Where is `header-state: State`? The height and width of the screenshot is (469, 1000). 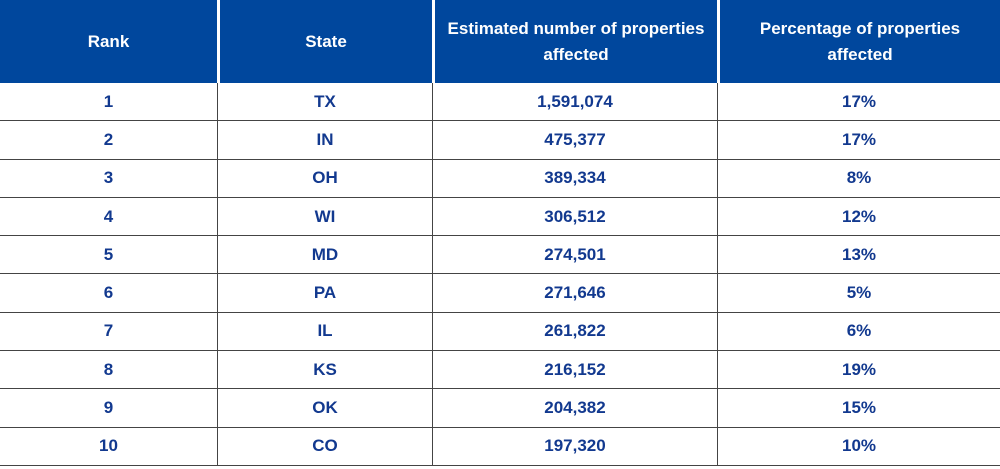
header-state: State is located at coordinates (324, 41).